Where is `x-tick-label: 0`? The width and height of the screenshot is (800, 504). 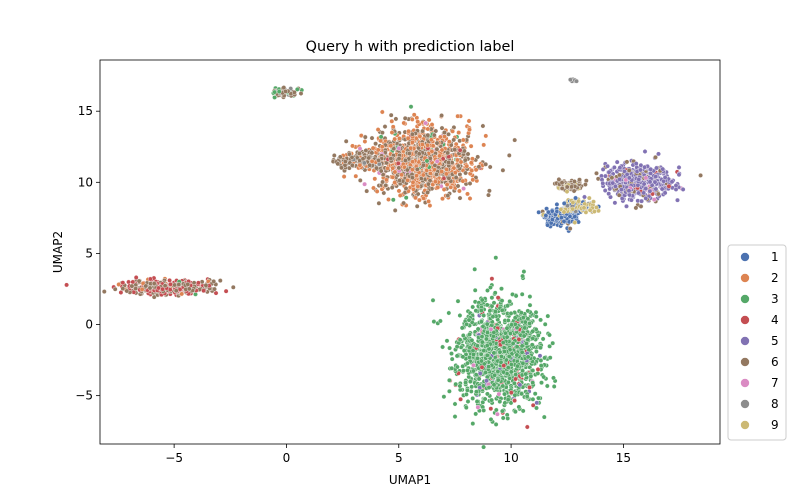
x-tick-label: 0 is located at coordinates (287, 458).